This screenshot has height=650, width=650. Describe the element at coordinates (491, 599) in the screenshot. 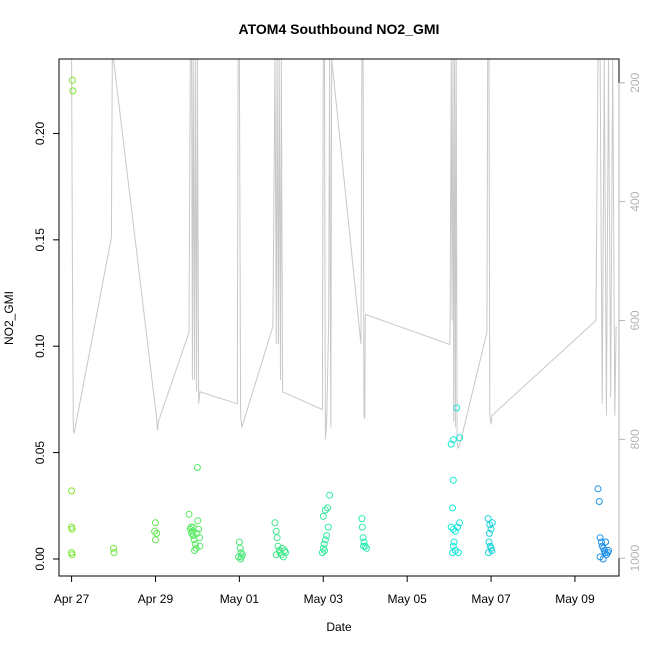

I see `x-tick-label: May 07` at that location.